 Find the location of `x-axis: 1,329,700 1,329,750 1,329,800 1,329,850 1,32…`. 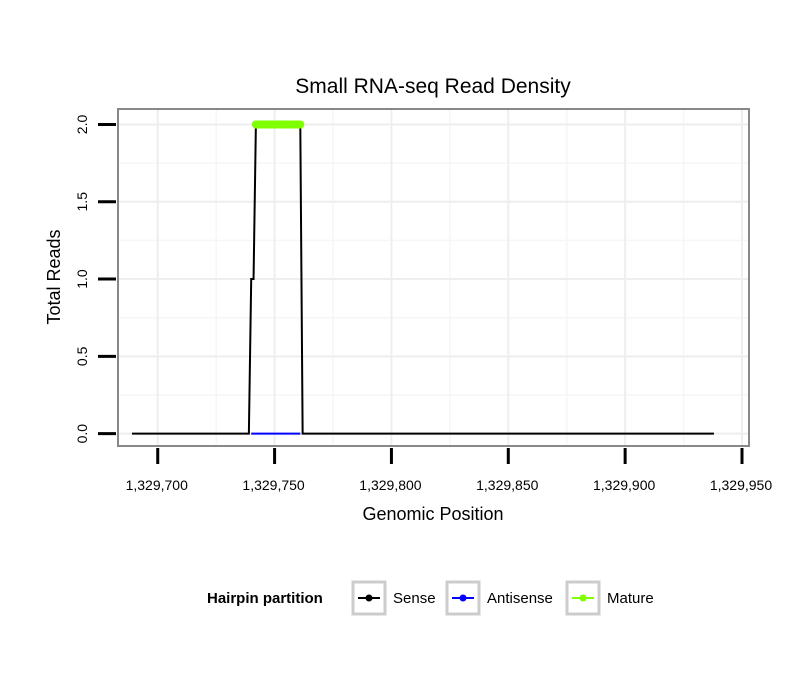

x-axis: 1,329,700 1,329,750 1,329,800 1,329,850 1,32… is located at coordinates (449, 470).